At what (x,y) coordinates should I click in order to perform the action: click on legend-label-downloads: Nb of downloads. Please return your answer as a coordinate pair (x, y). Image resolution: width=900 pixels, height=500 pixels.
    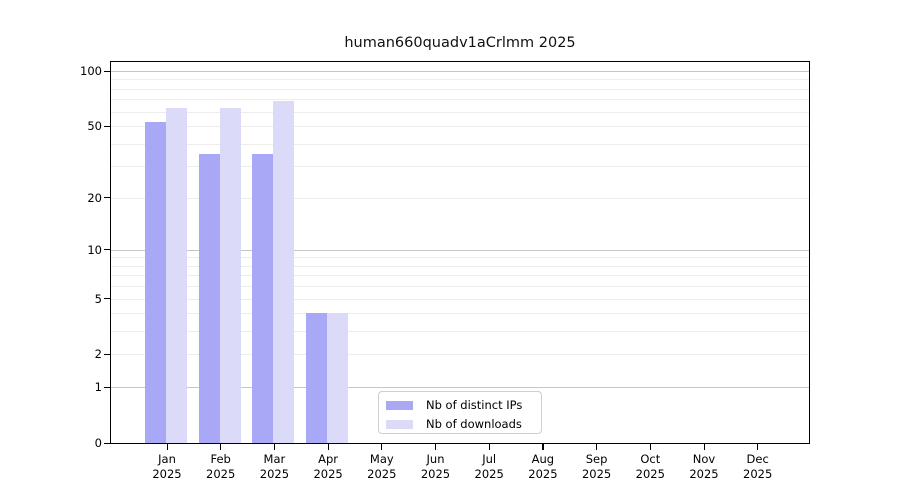
    Looking at the image, I should click on (474, 424).